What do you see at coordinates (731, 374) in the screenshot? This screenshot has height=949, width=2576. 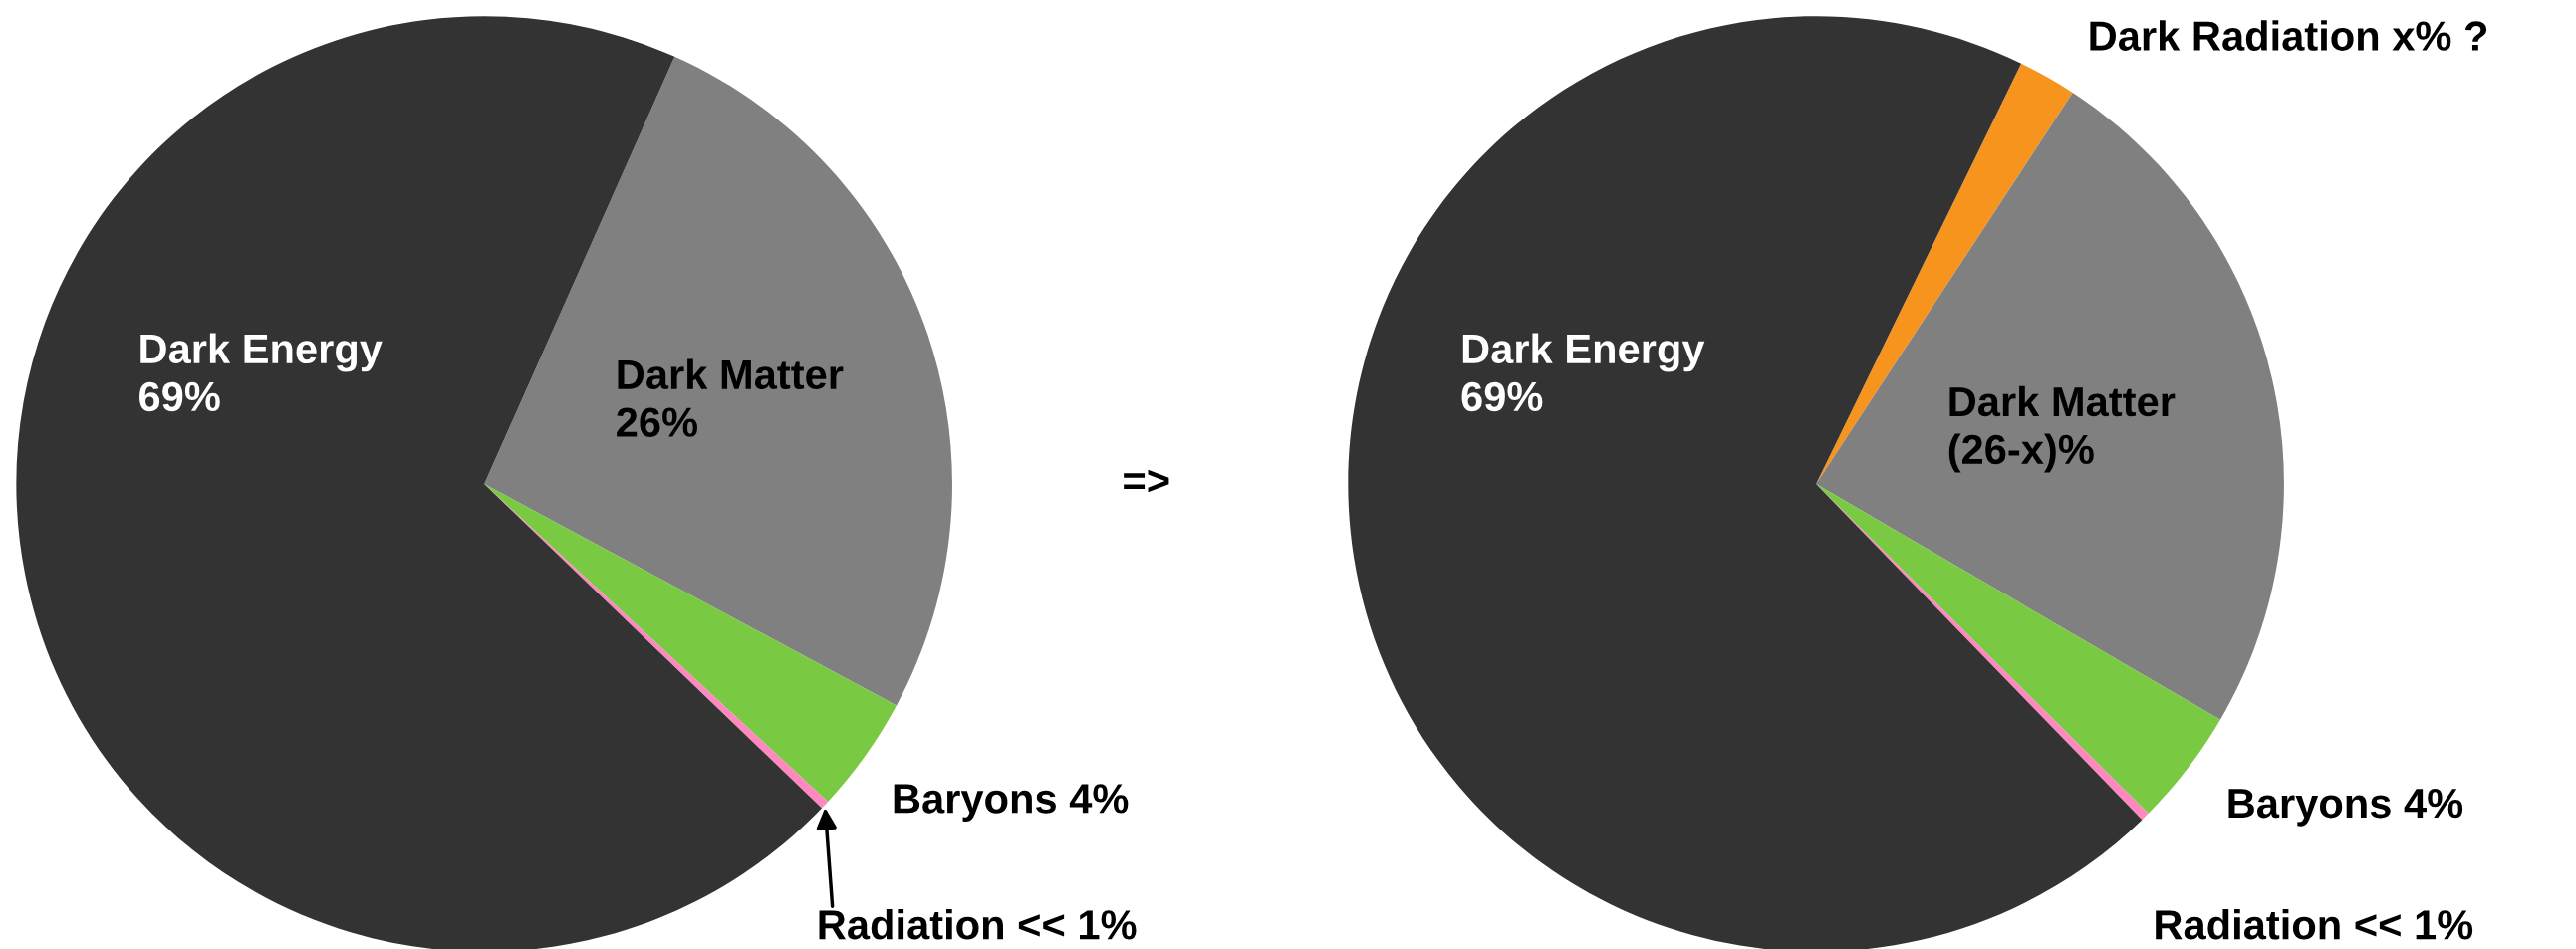 I see `slice-label: Dark Matter` at bounding box center [731, 374].